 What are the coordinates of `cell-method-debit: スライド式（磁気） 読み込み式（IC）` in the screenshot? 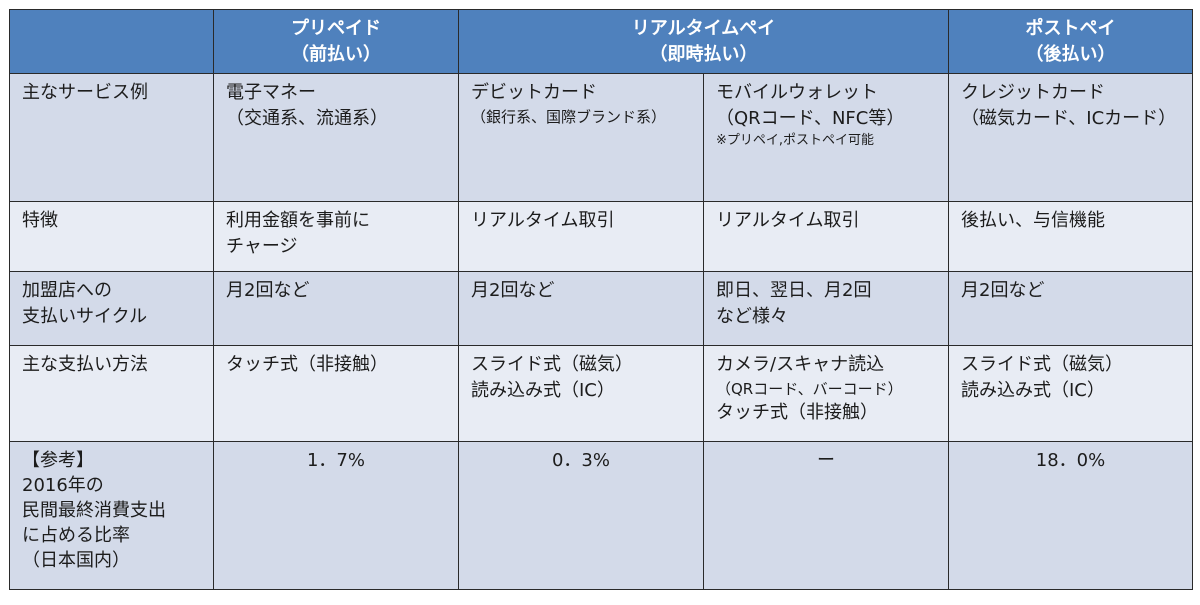 It's located at (581, 393).